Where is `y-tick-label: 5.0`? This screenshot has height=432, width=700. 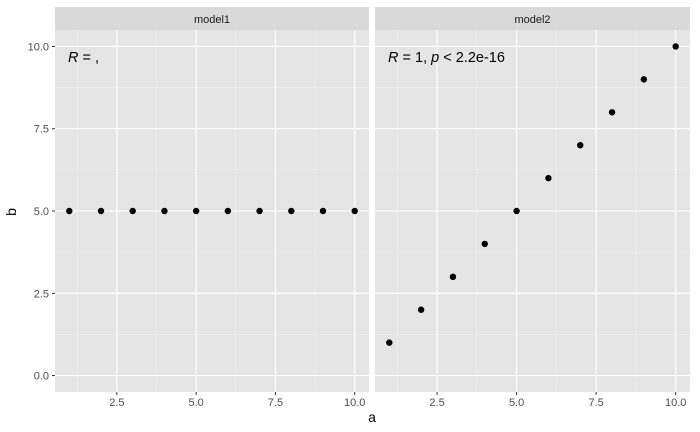 y-tick-label: 5.0 is located at coordinates (41, 212).